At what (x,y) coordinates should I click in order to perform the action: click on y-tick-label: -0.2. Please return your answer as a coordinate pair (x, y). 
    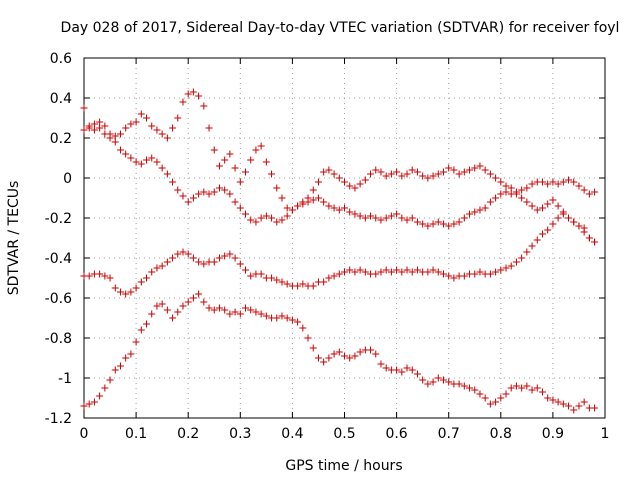
    Looking at the image, I should click on (58, 219).